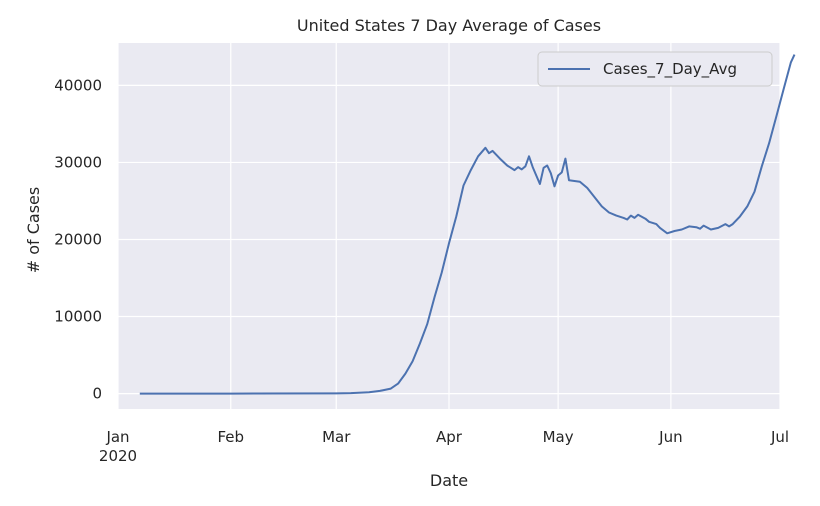 The width and height of the screenshot is (820, 506). I want to click on y-axis-title: # of Cases, so click(33, 230).